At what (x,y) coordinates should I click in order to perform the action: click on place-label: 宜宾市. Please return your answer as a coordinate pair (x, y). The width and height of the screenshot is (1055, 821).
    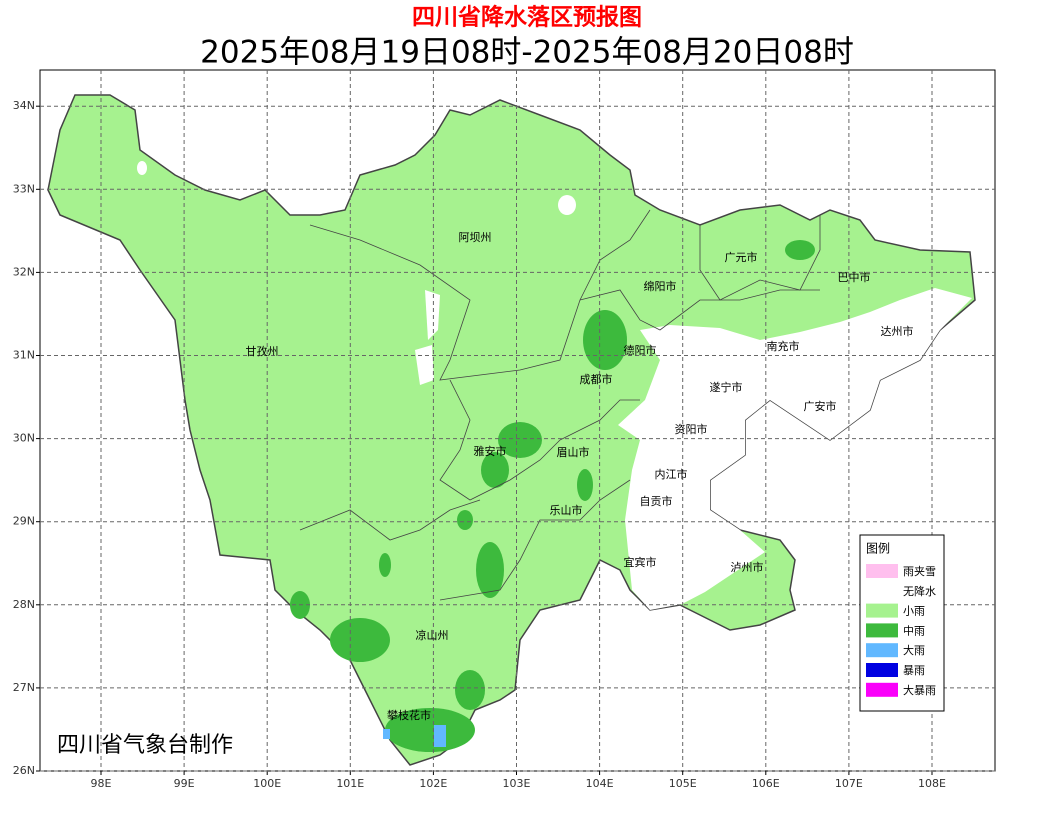
    Looking at the image, I should click on (640, 562).